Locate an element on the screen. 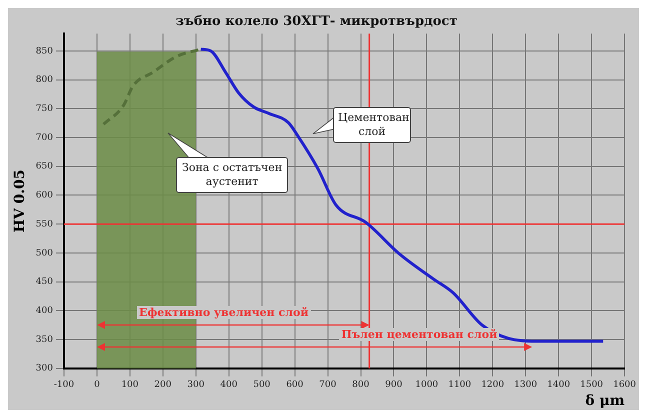  x-tick-label: 1500 is located at coordinates (592, 385).